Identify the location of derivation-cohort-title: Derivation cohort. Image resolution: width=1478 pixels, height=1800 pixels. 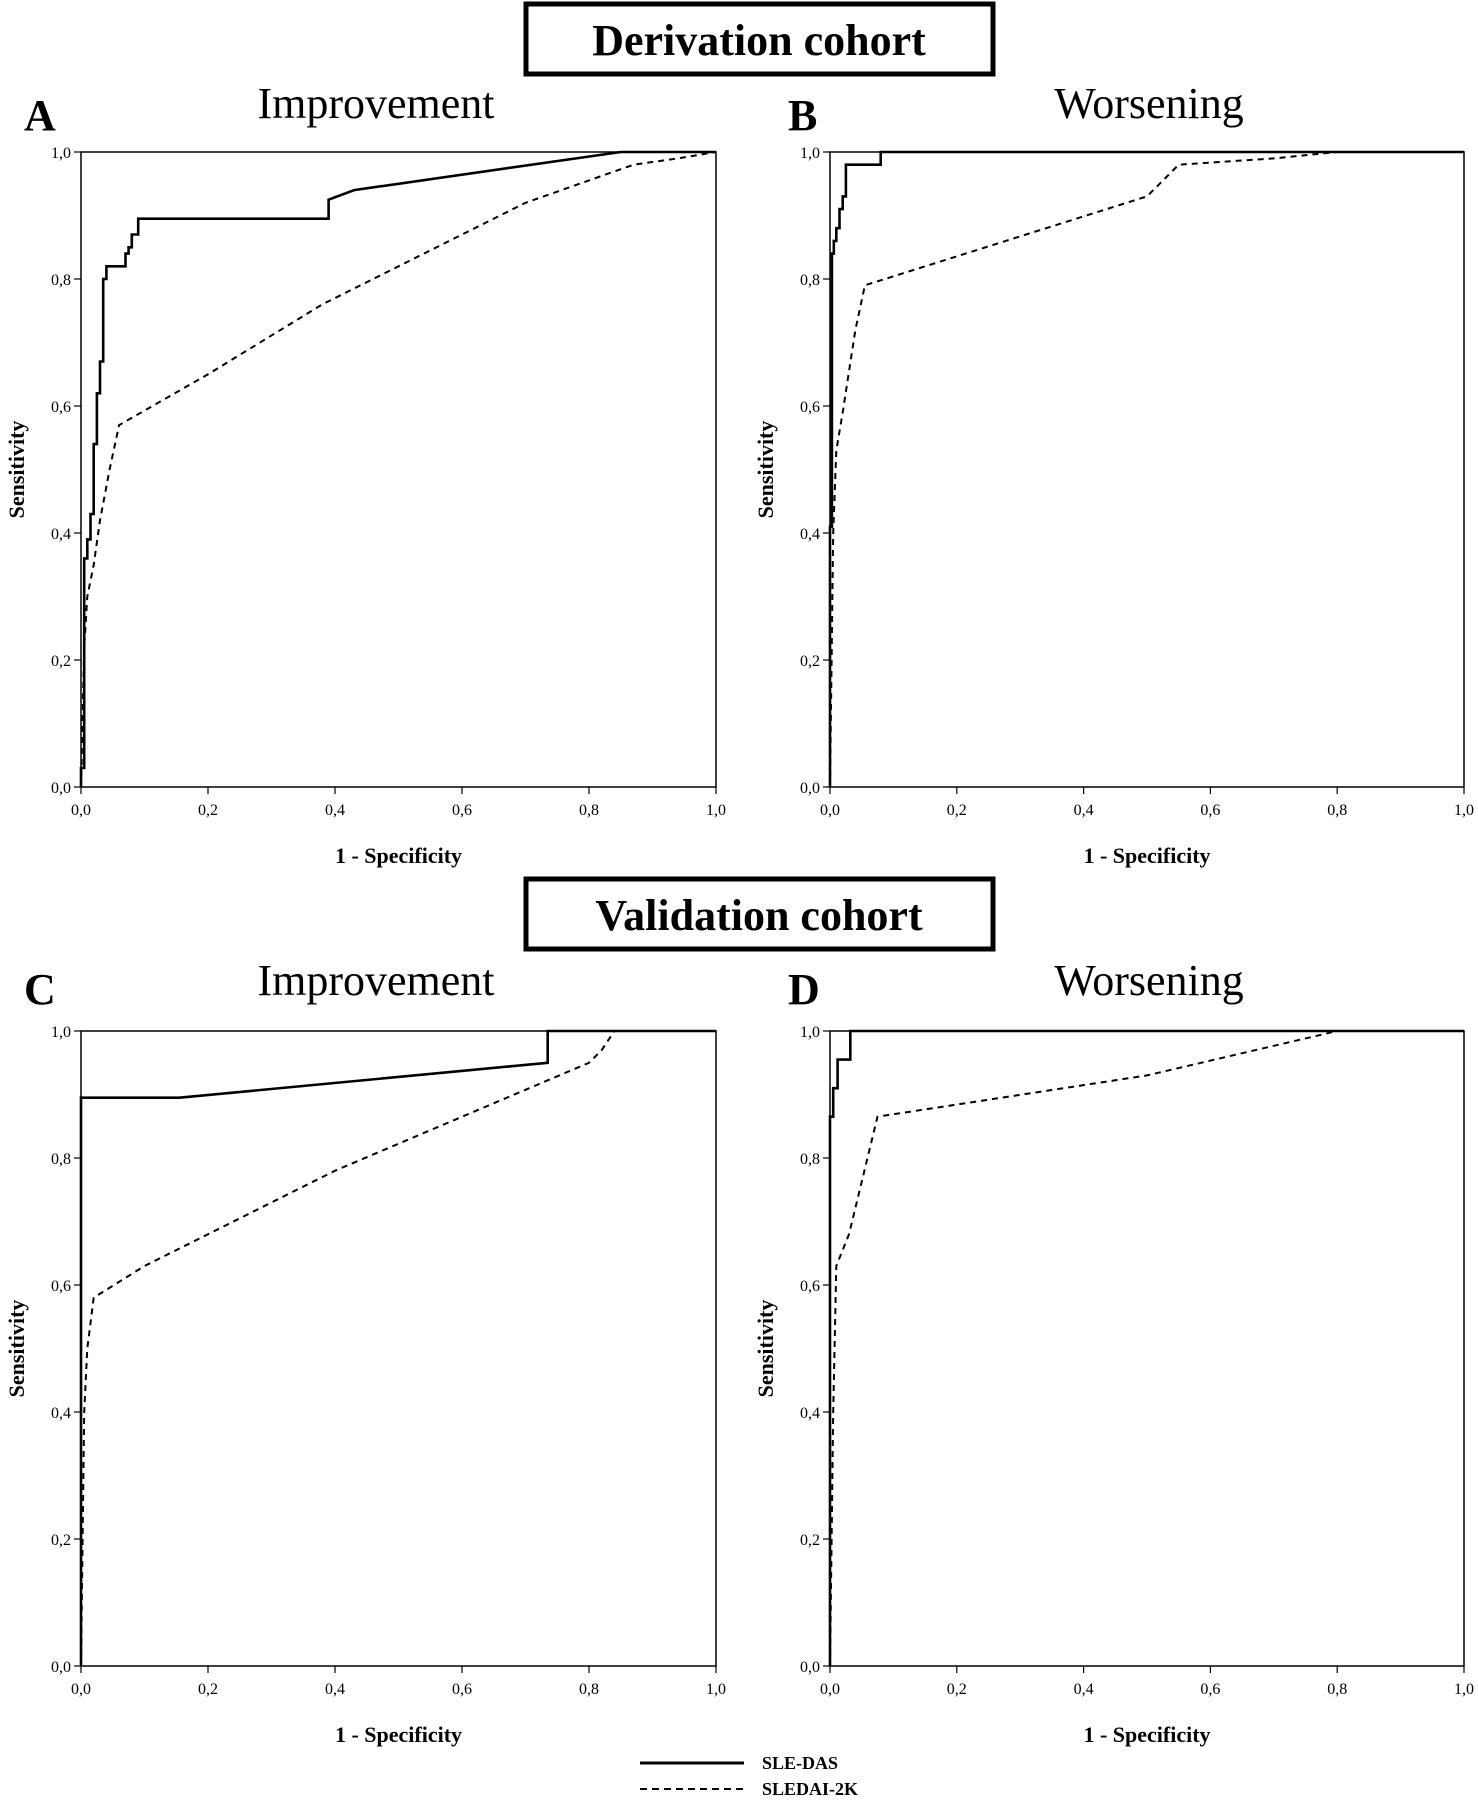
(759, 40).